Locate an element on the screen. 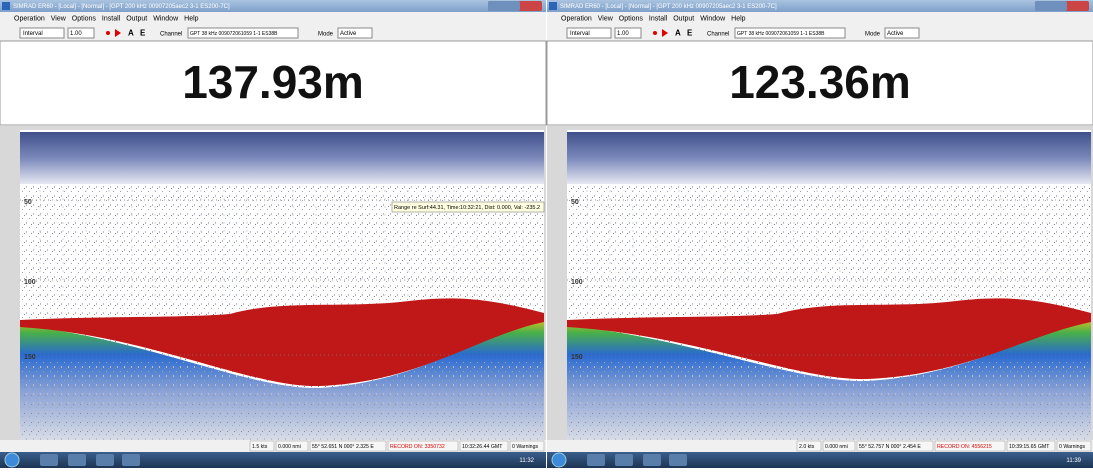 The height and width of the screenshot is (473, 1093). clock: 11:39 is located at coordinates (1073, 461).